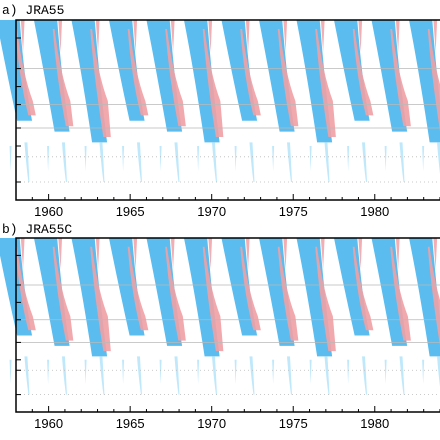 This screenshot has width=440, height=440. I want to click on panel-b-title: b) JRA55C, so click(37, 229).